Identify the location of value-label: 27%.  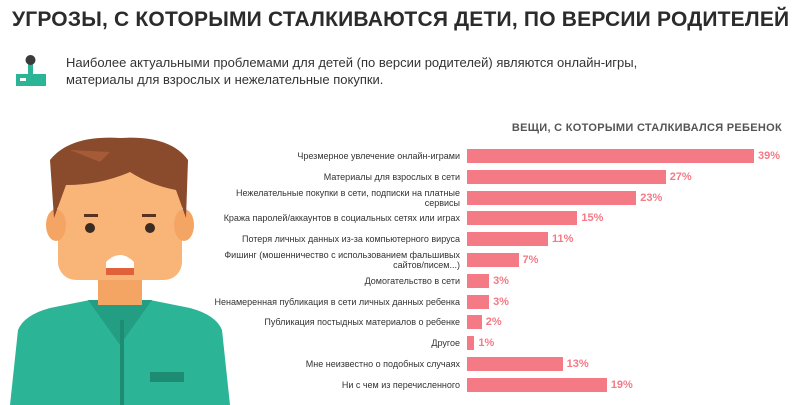
(680, 176).